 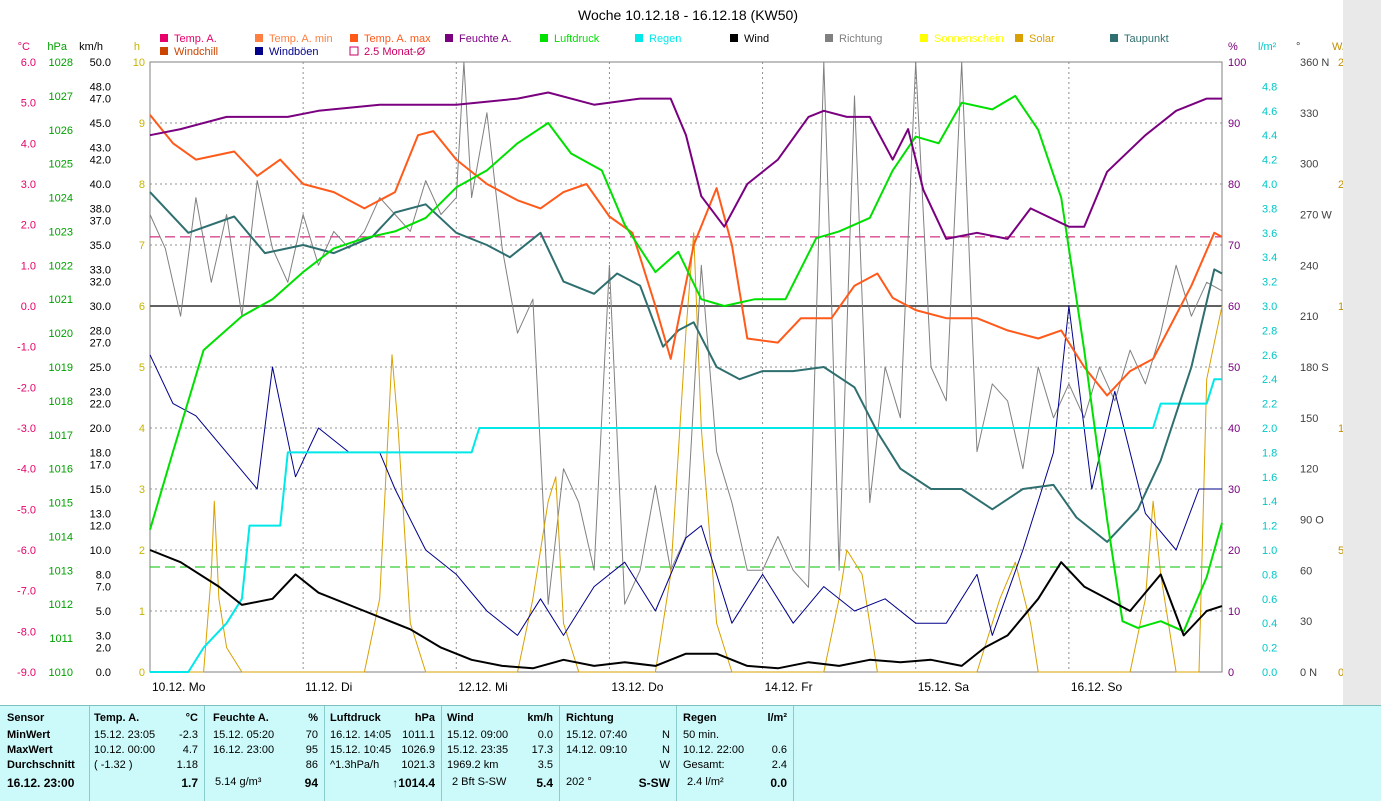 I want to click on wind-tick-label: 0.0, so click(x=103, y=673).